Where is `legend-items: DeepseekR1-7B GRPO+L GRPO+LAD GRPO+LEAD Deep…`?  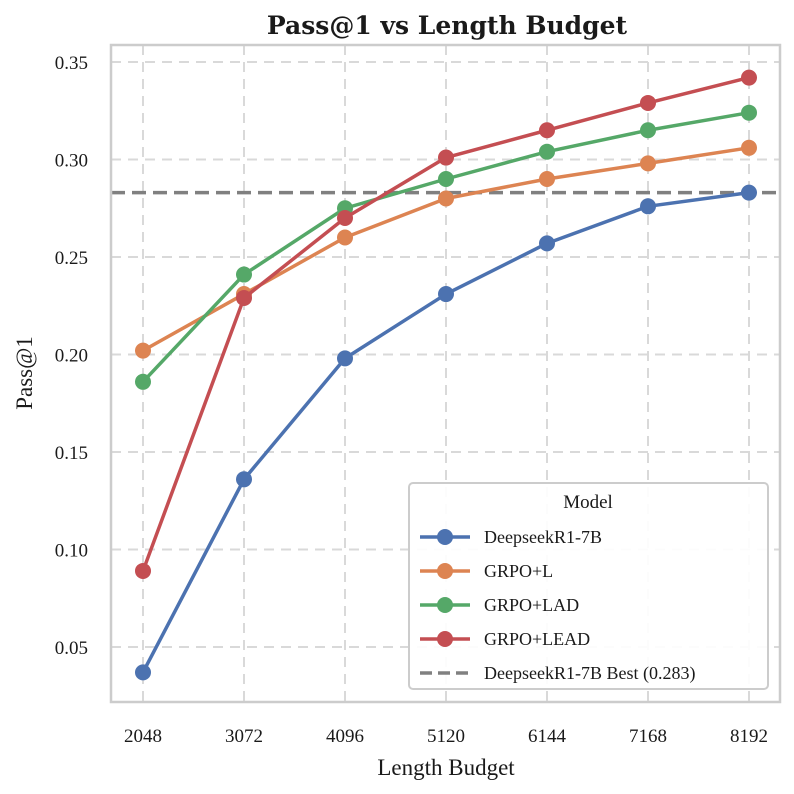
legend-items: DeepseekR1-7B GRPO+L GRPO+LAD GRPO+LEAD Deep… is located at coordinates (557, 605).